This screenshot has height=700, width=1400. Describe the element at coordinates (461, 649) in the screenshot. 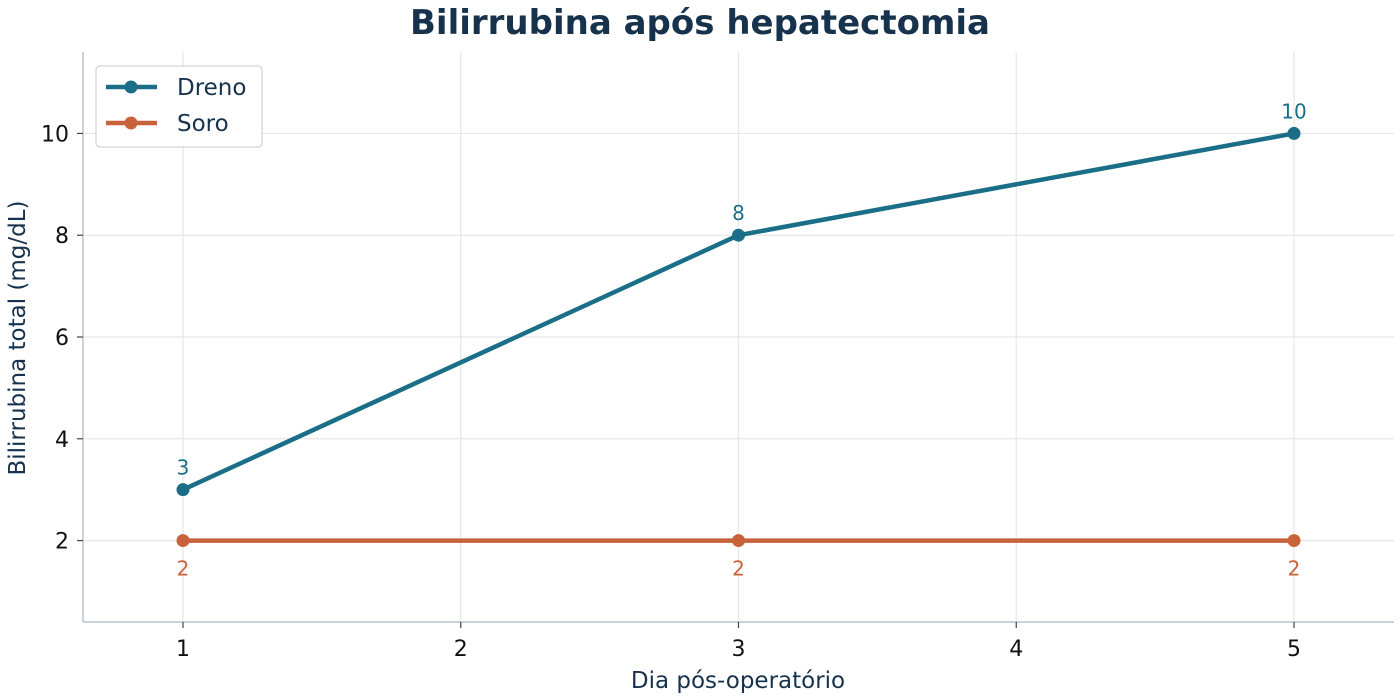

I see `x-tick-label: 2` at that location.